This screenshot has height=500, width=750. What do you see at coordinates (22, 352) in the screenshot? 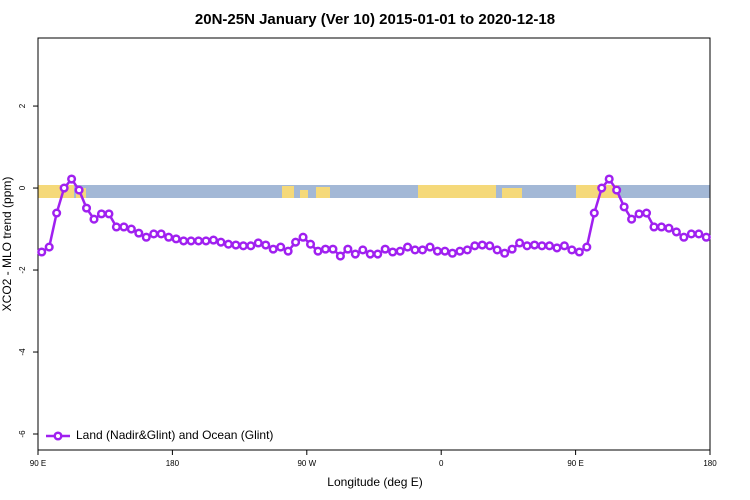
I see `y-tick-label: -4` at bounding box center [22, 352].